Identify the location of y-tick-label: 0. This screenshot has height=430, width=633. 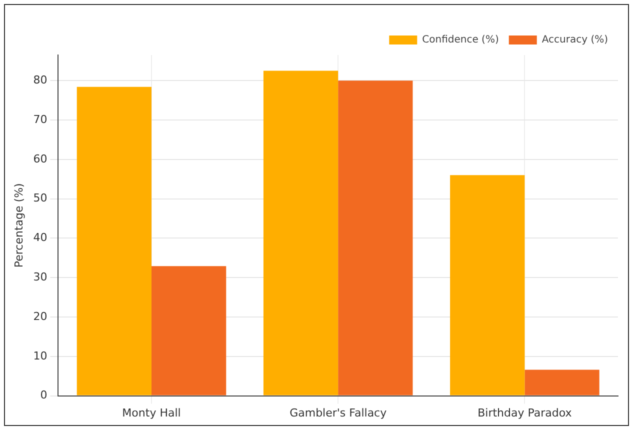
(44, 395).